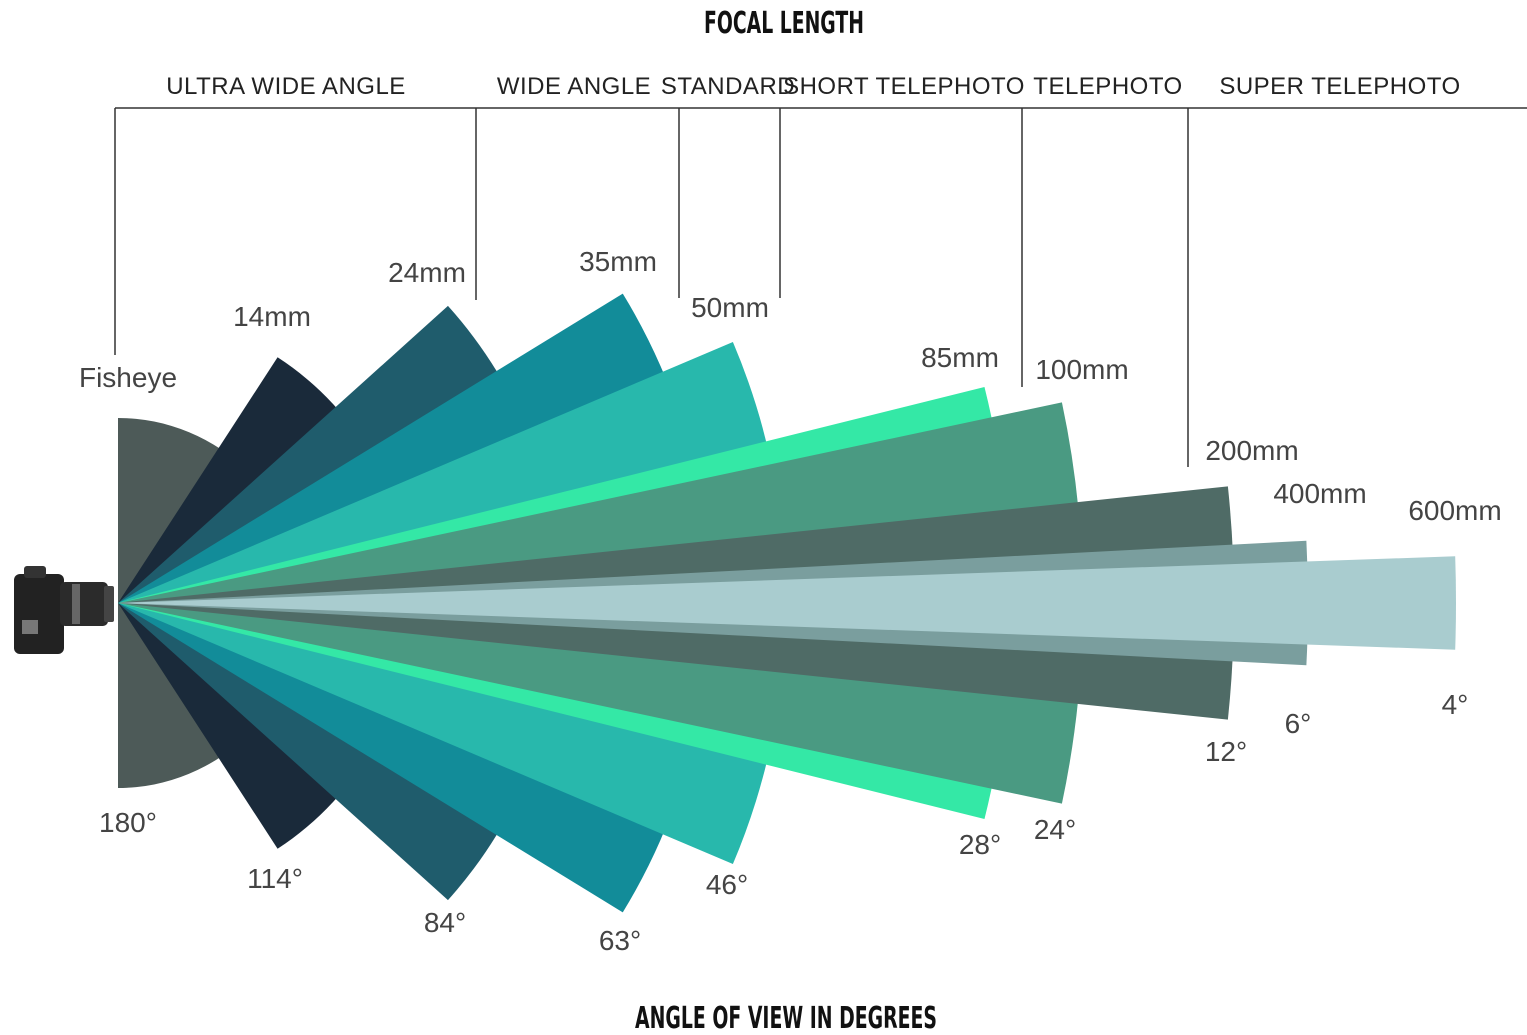  Describe the element at coordinates (728, 86) in the screenshot. I see `category-label: STANDARD` at that location.